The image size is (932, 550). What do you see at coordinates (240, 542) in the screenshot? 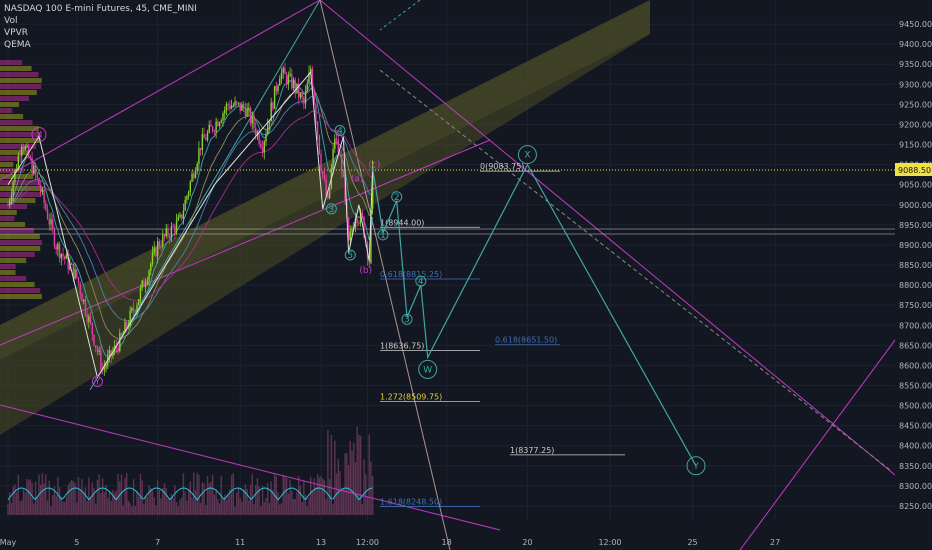
I see `x-tick-label: 11` at bounding box center [240, 542].